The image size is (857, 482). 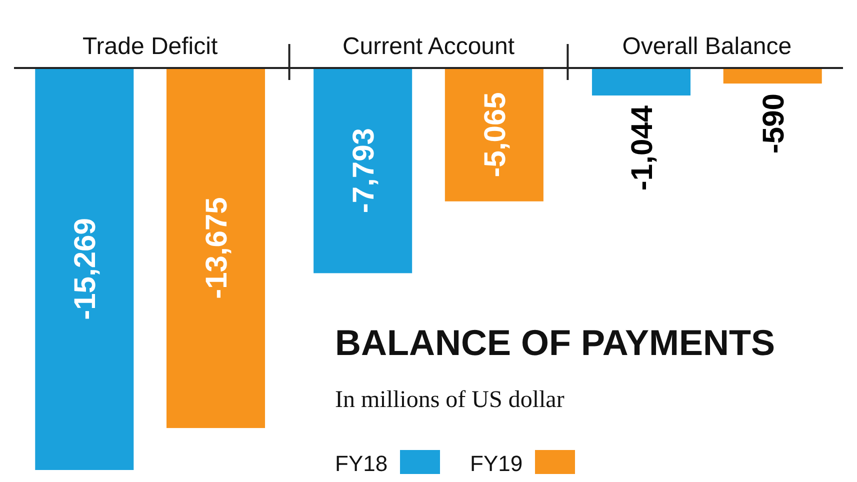 I want to click on x-tick-label: Current Account, so click(x=428, y=46).